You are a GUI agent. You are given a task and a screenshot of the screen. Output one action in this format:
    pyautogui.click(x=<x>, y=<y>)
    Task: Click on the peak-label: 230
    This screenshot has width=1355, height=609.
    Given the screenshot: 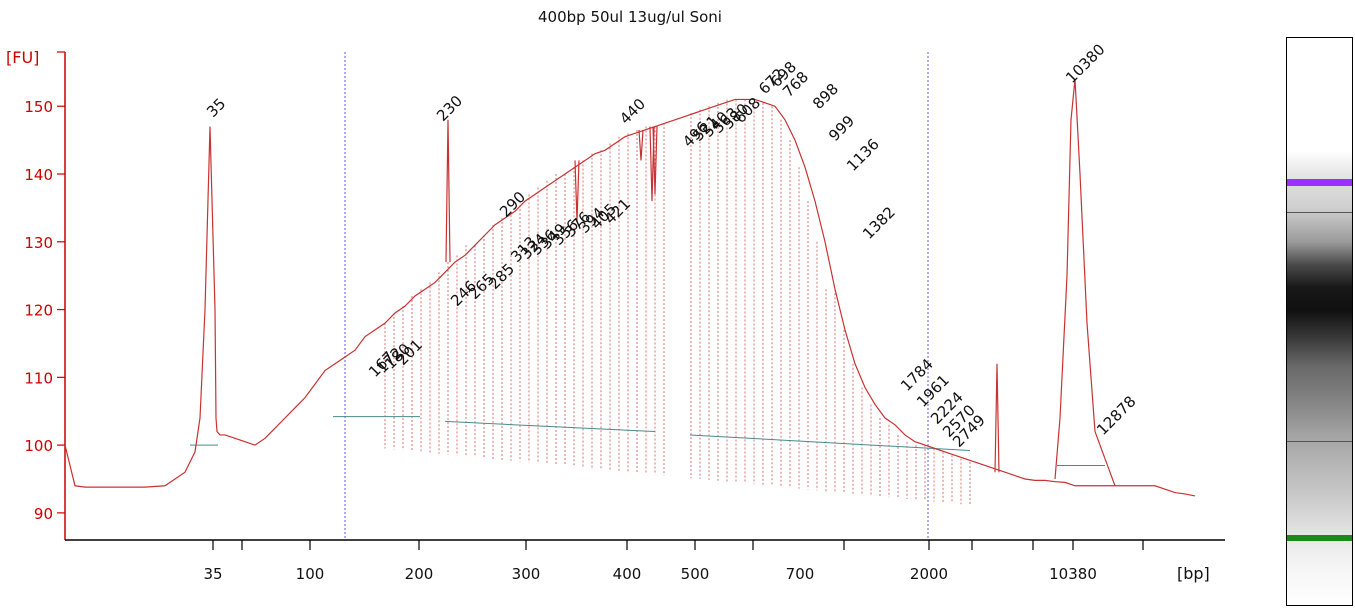 What is the action you would take?
    pyautogui.click(x=449, y=108)
    